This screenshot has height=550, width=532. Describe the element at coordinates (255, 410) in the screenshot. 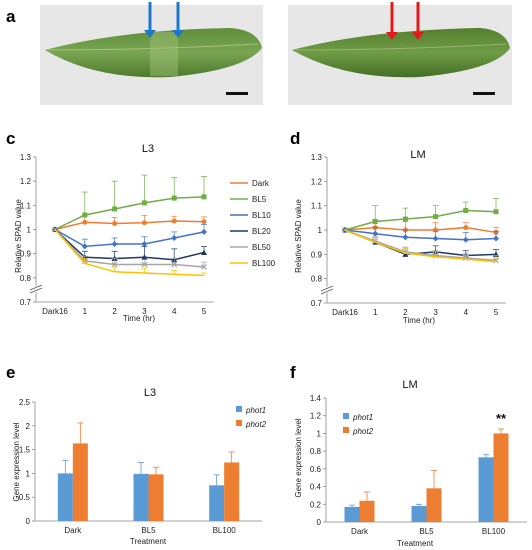

I see `legend-label-e-phot1: phot1` at that location.